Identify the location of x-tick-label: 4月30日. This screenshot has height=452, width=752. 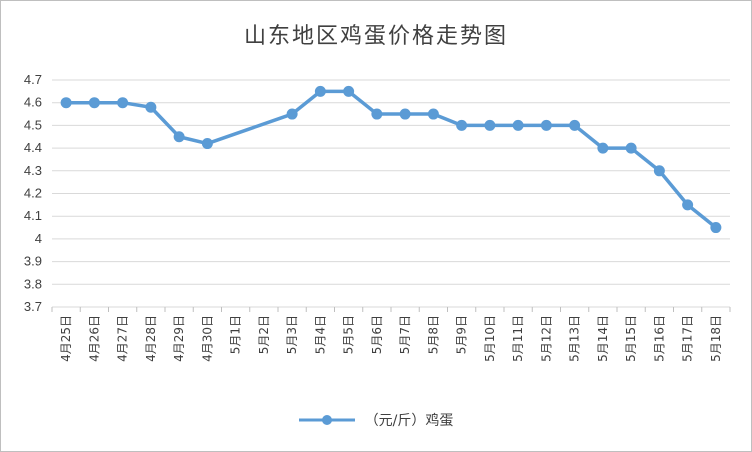
(207, 338).